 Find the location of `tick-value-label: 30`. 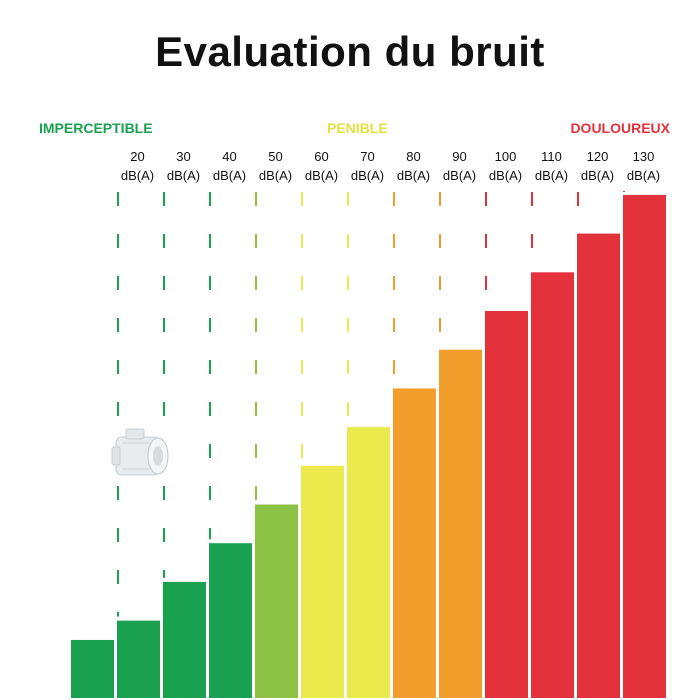

tick-value-label: 30 is located at coordinates (183, 156).